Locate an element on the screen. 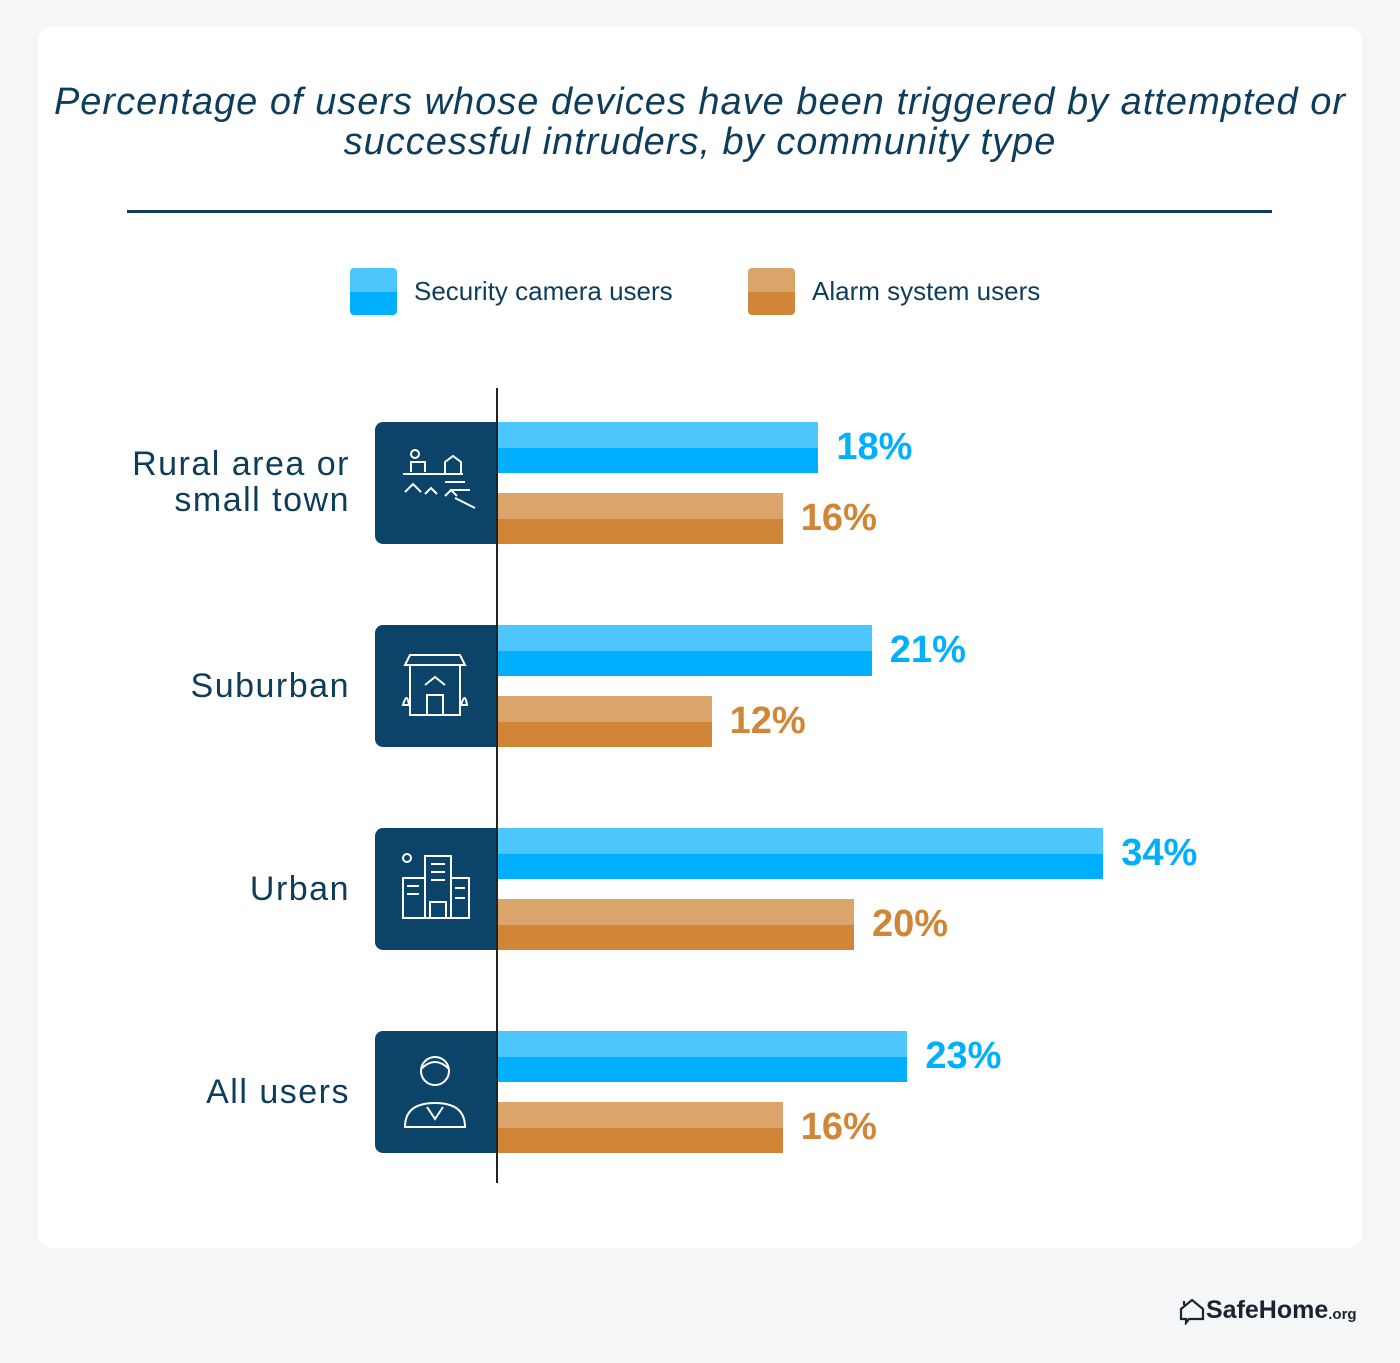  alarm-value-label: 12% is located at coordinates (767, 721).